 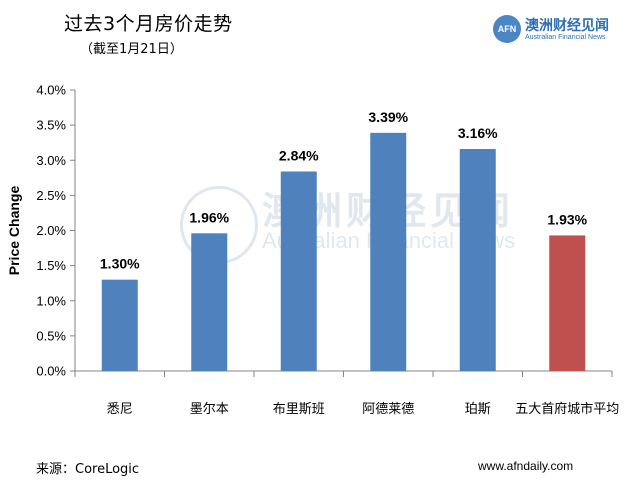 What do you see at coordinates (51, 195) in the screenshot?
I see `y-tick-label: 2.5%` at bounding box center [51, 195].